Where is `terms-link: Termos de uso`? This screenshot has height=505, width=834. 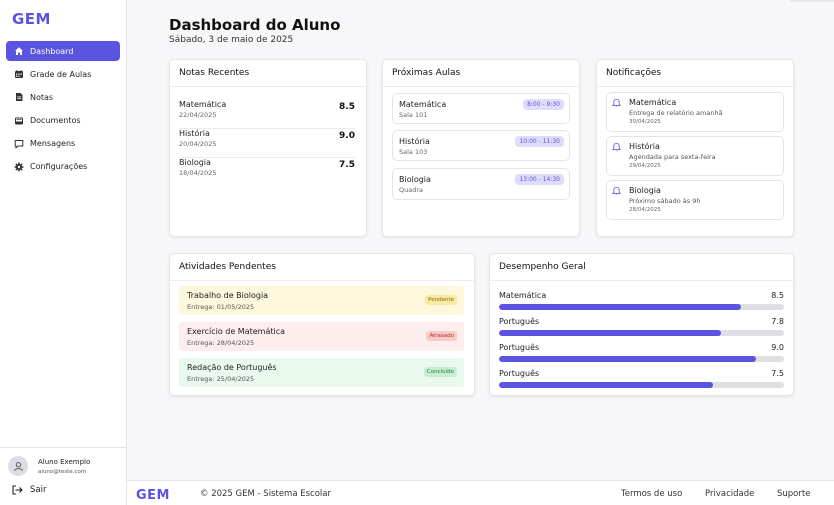 terms-link: Termos de uso is located at coordinates (652, 494).